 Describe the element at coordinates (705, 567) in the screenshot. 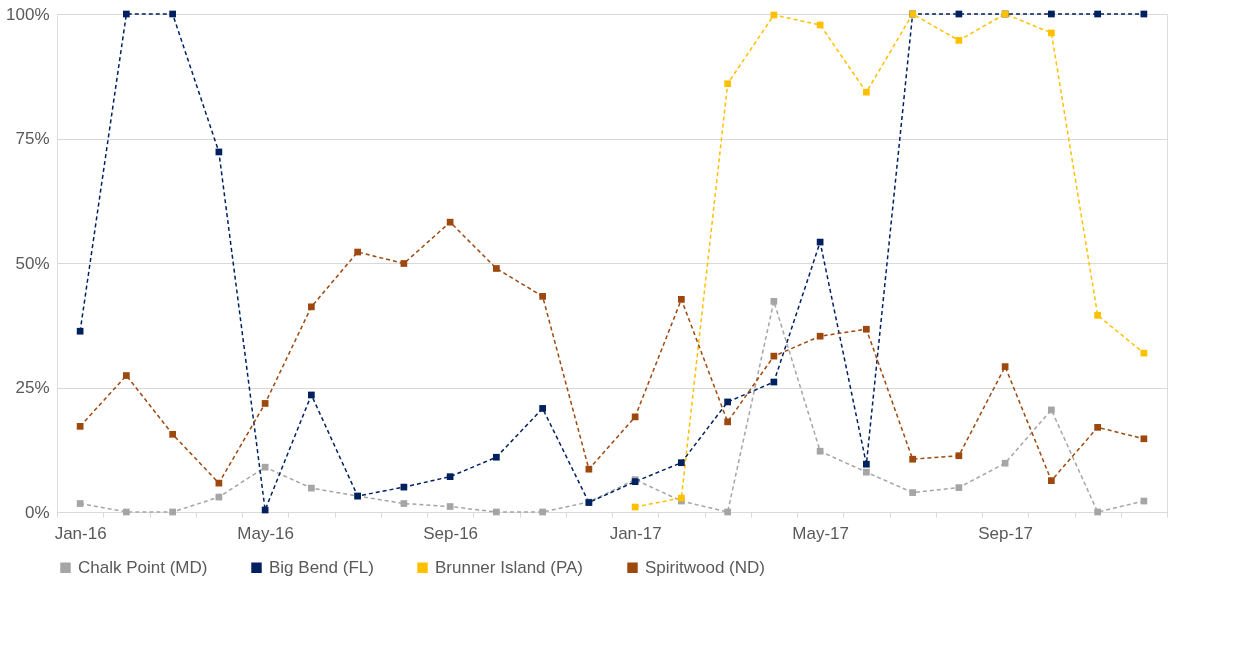

I see `legend-label: Spiritwood (ND)` at that location.